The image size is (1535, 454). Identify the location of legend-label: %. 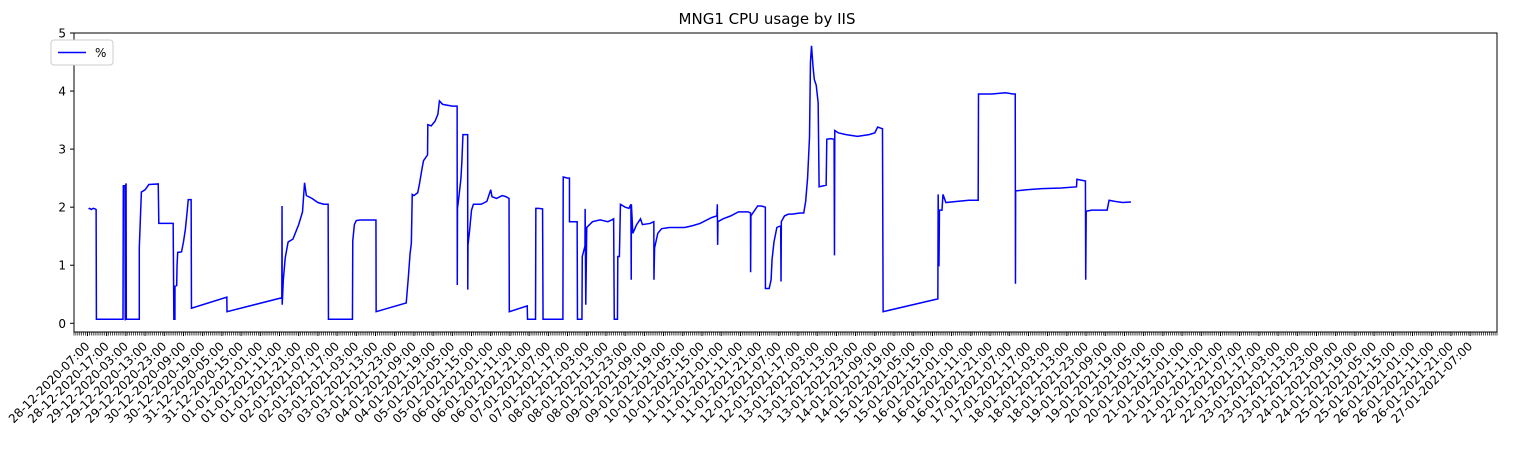
(100, 53).